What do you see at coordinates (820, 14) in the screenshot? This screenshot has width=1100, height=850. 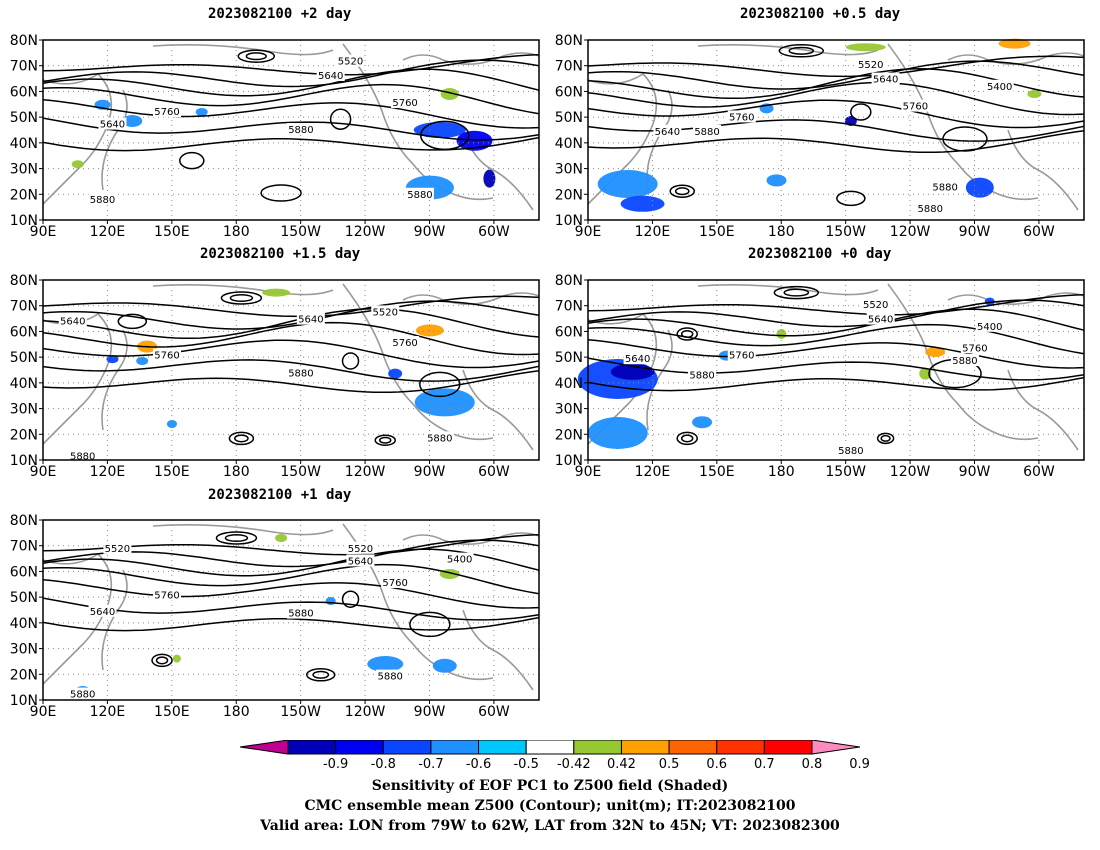 I see `panel-title-plus-0.5-day: 2023082100 +0.5 day` at bounding box center [820, 14].